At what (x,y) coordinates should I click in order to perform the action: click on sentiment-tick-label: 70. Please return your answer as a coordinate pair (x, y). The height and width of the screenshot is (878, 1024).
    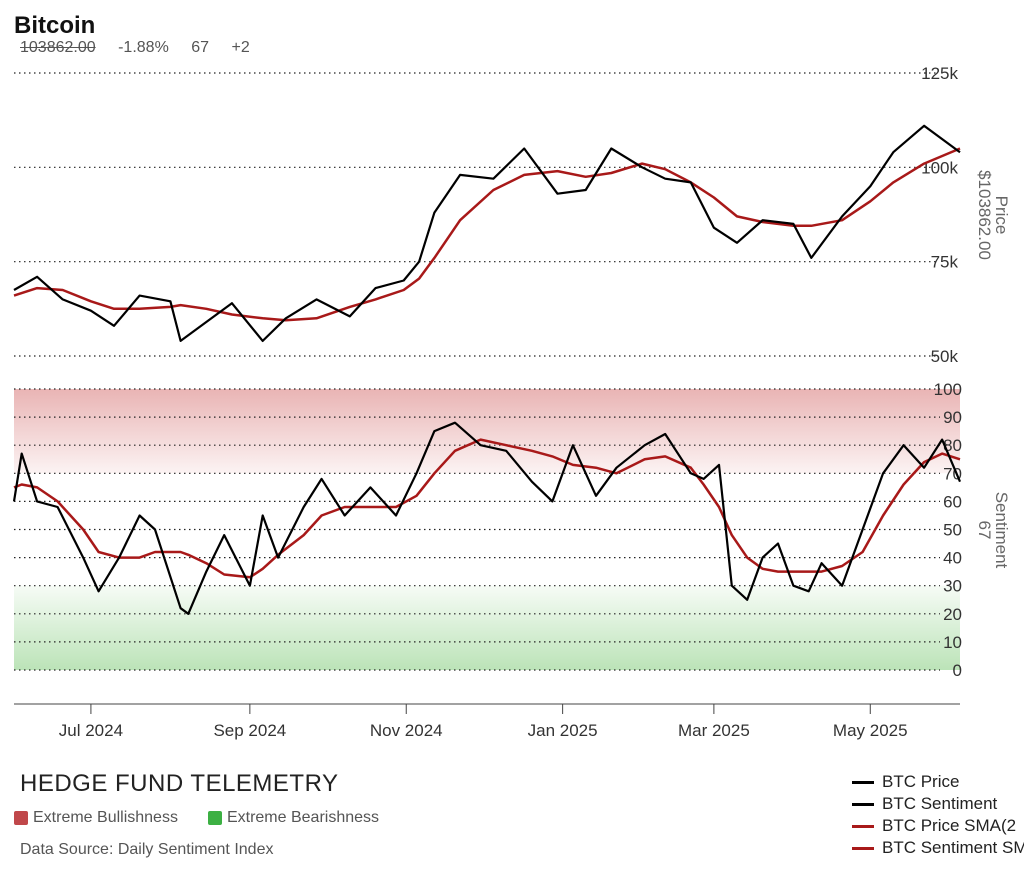
    Looking at the image, I should click on (952, 473).